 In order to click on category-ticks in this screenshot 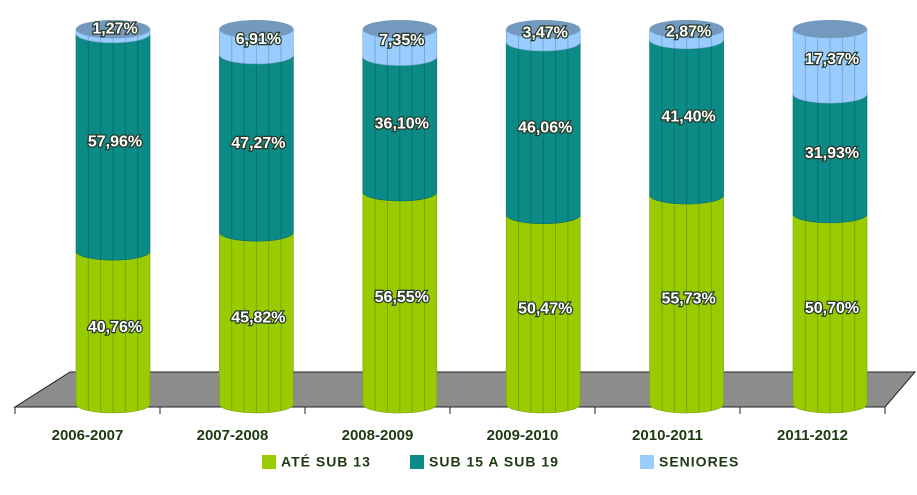, I will do `click(450, 410)`.